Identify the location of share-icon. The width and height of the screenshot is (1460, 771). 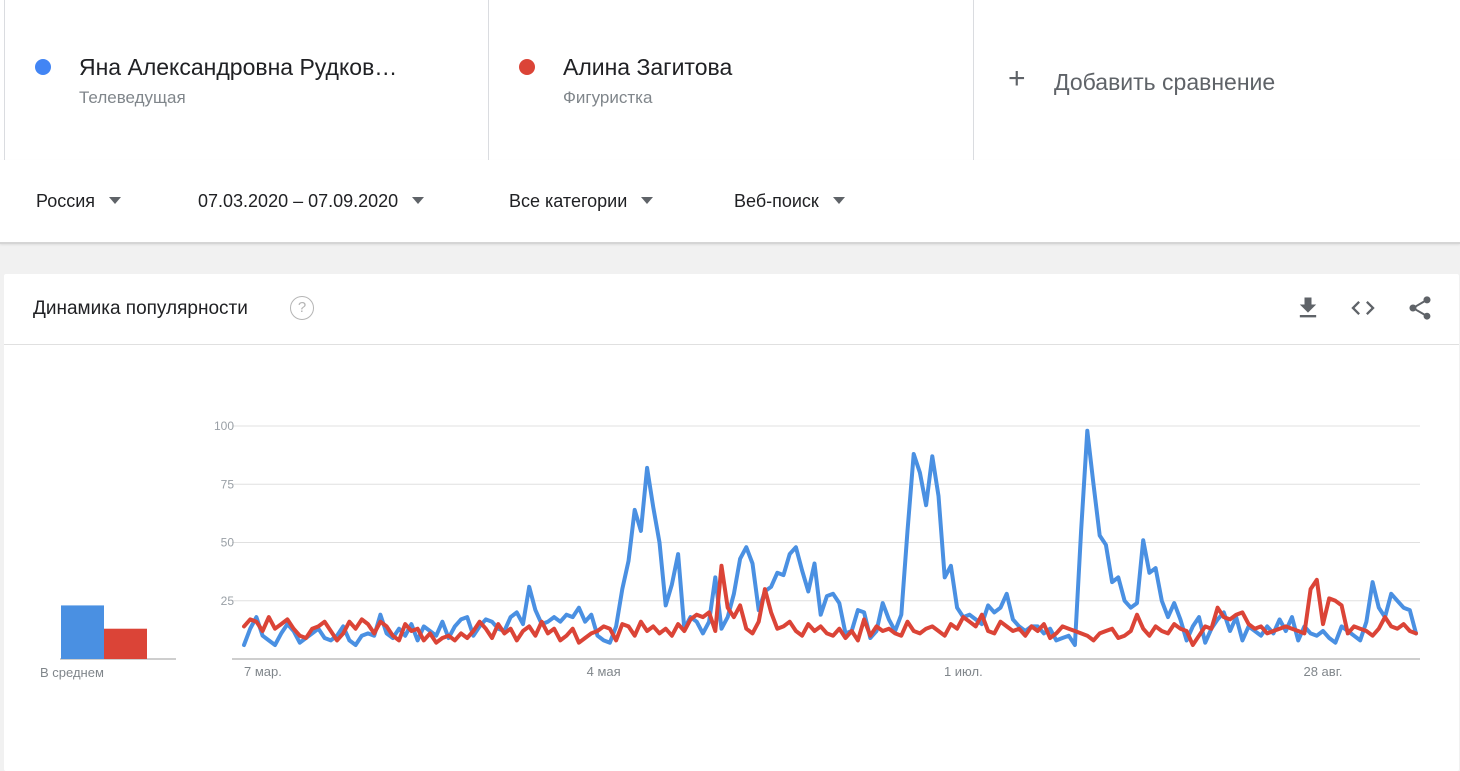
(1420, 308).